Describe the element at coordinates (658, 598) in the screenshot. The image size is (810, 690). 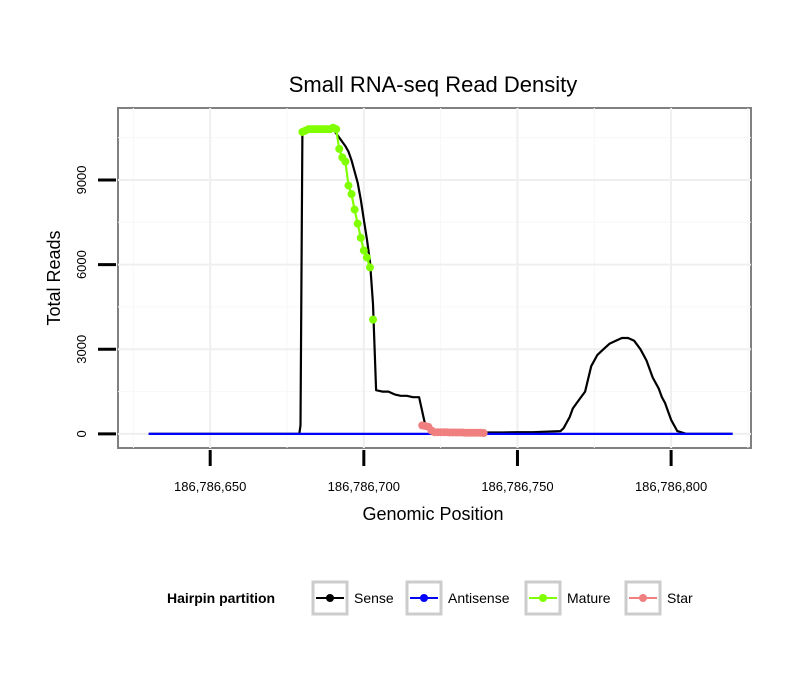
I see `legend-item-star: Star` at that location.